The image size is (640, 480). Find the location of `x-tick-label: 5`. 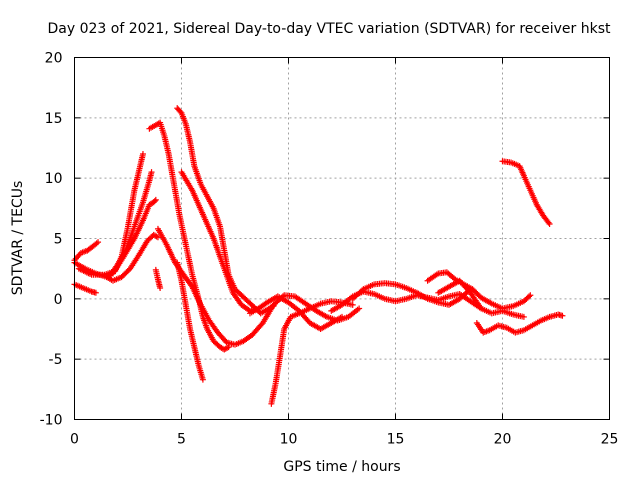

x-tick-label: 5 is located at coordinates (181, 440).